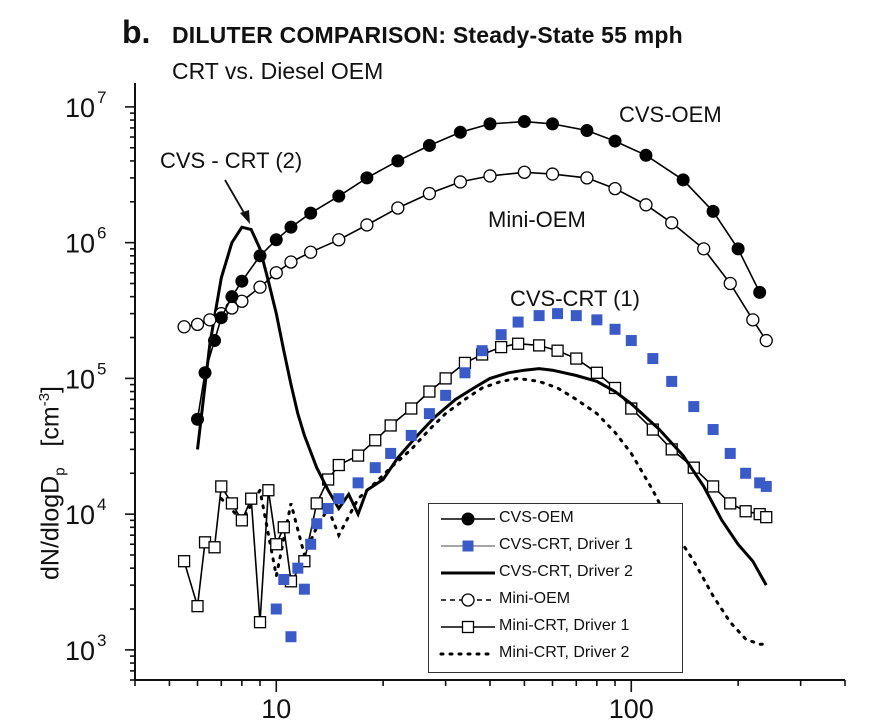 This screenshot has height=721, width=875. I want to click on y-tick-label-exponent: 3, so click(101, 640).